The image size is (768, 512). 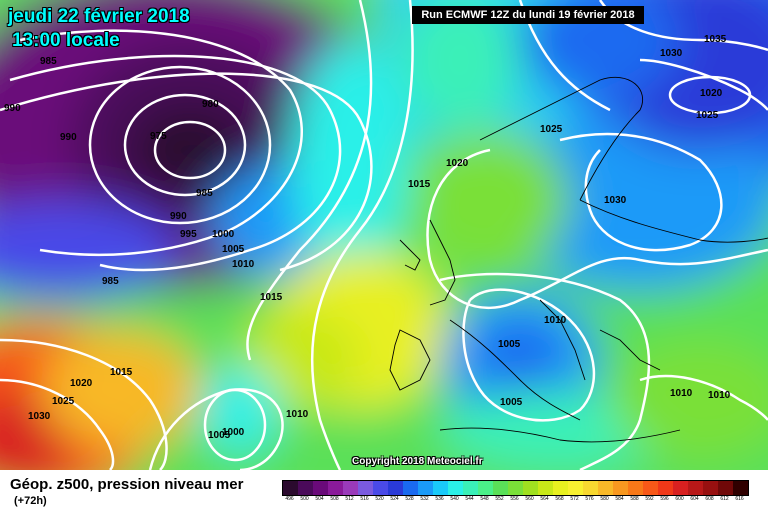 I want to click on legend-label: 584, so click(x=619, y=499).